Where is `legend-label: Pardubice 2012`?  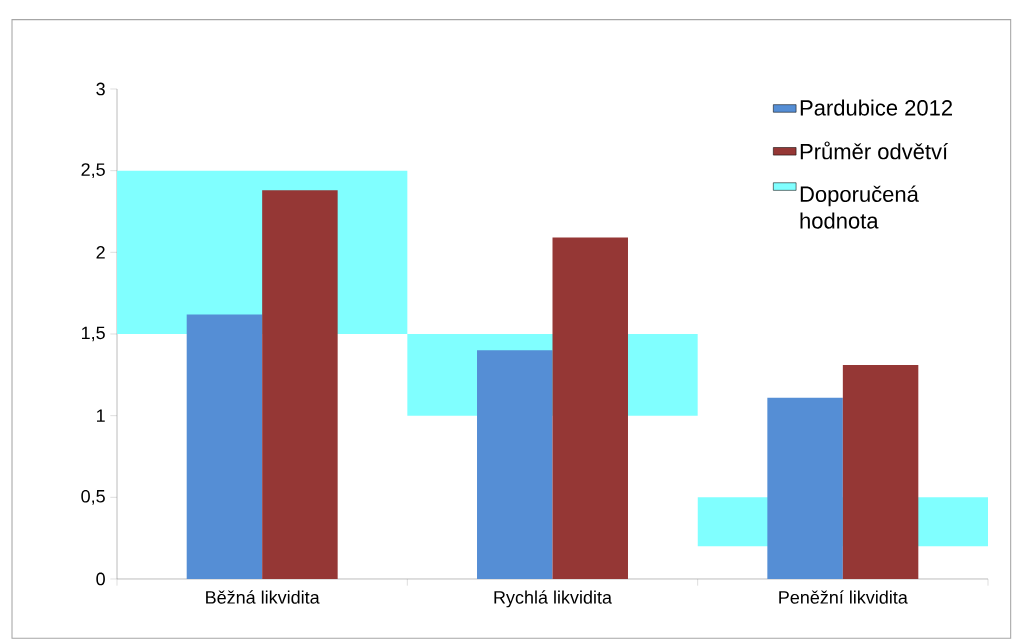
legend-label: Pardubice 2012 is located at coordinates (876, 107).